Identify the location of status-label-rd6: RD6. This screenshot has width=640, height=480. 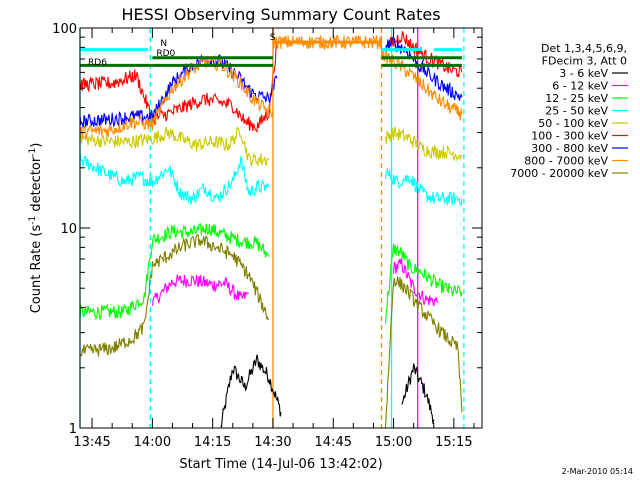
(97, 63).